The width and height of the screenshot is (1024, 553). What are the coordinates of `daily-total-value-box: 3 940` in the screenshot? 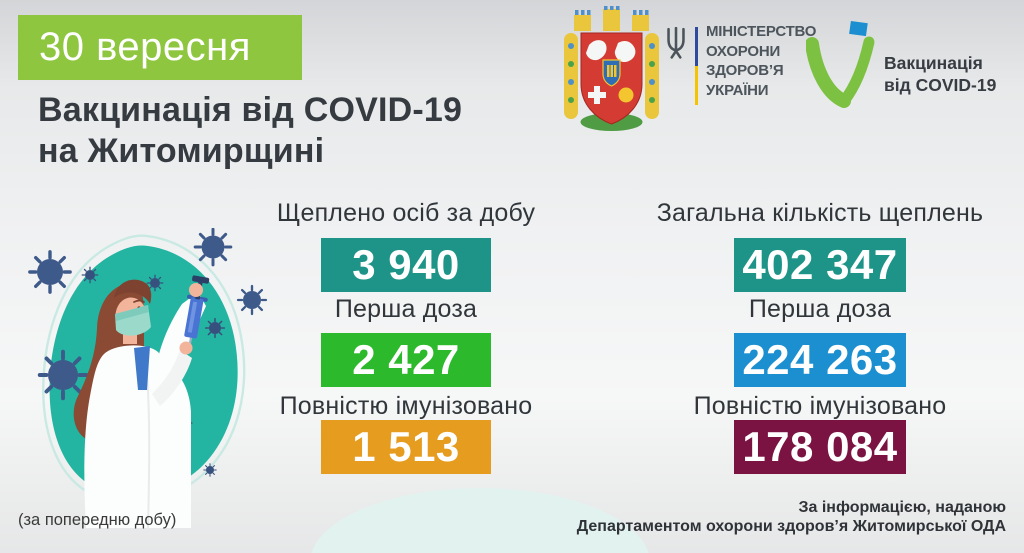 It's located at (406, 265).